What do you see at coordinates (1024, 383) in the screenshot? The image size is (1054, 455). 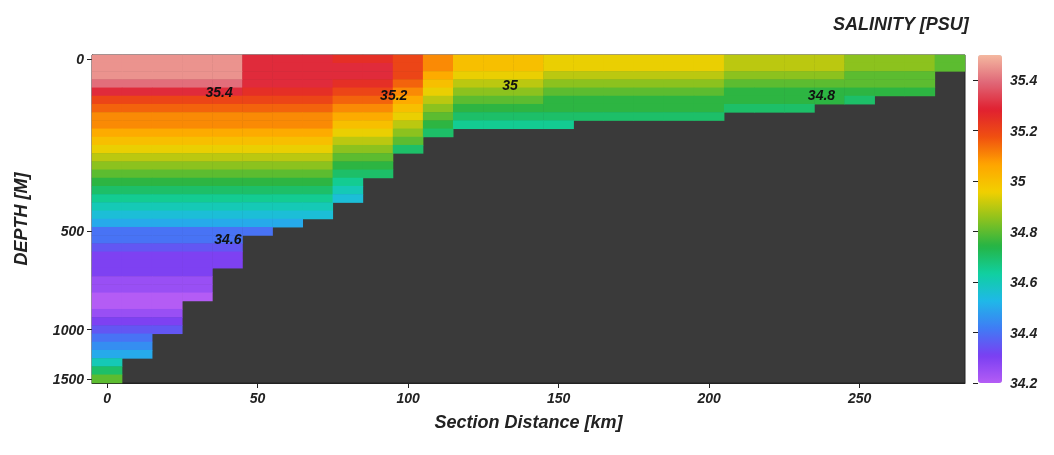 I see `color-bar-label: 34.2` at bounding box center [1024, 383].